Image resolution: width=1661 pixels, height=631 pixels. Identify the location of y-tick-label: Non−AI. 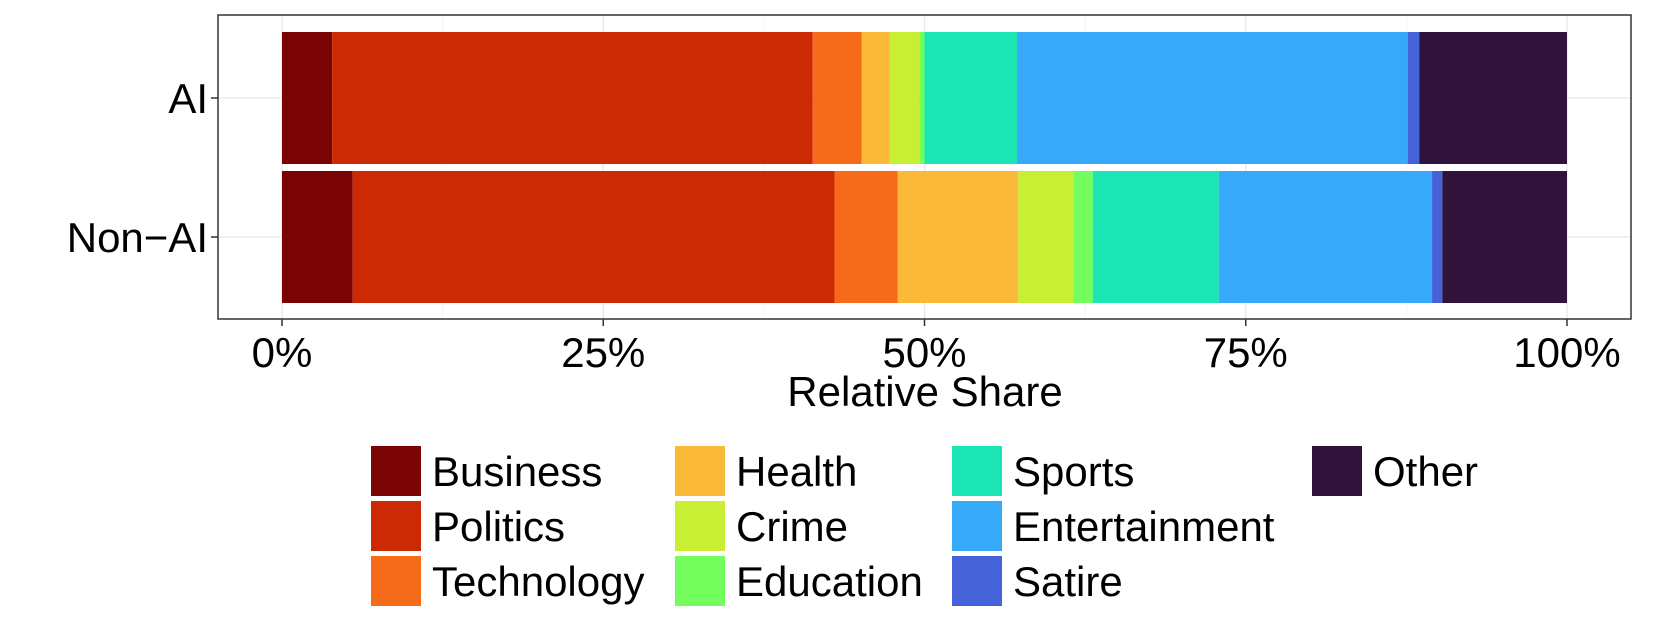
(137, 237).